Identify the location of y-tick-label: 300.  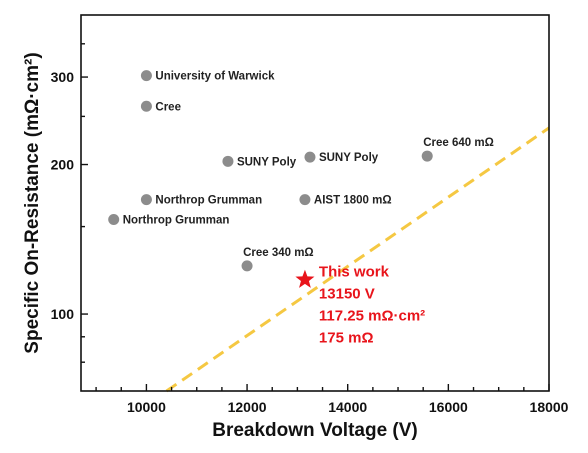
(63, 77).